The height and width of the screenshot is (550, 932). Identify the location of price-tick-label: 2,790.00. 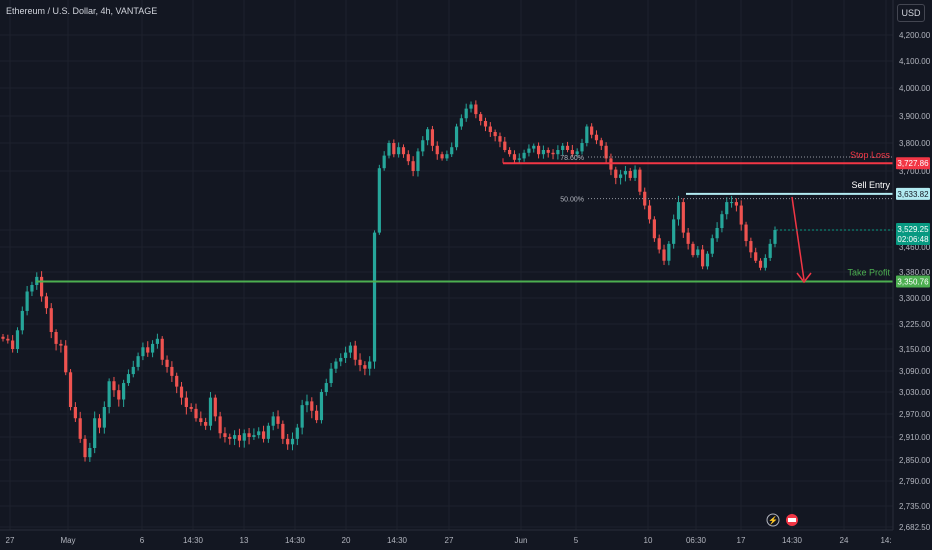
(915, 481).